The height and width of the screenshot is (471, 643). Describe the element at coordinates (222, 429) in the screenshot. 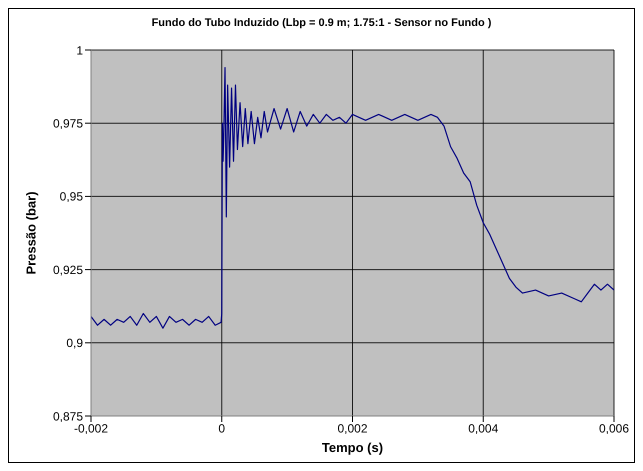

I see `x-tick-label: 0` at that location.